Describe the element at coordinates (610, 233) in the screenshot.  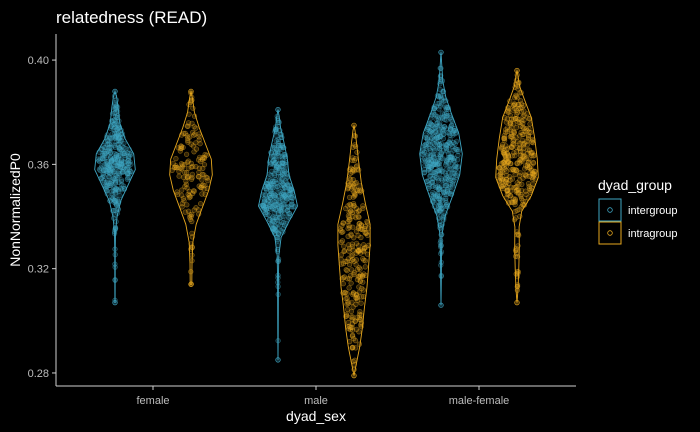
I see `legend-point-intragroup` at that location.